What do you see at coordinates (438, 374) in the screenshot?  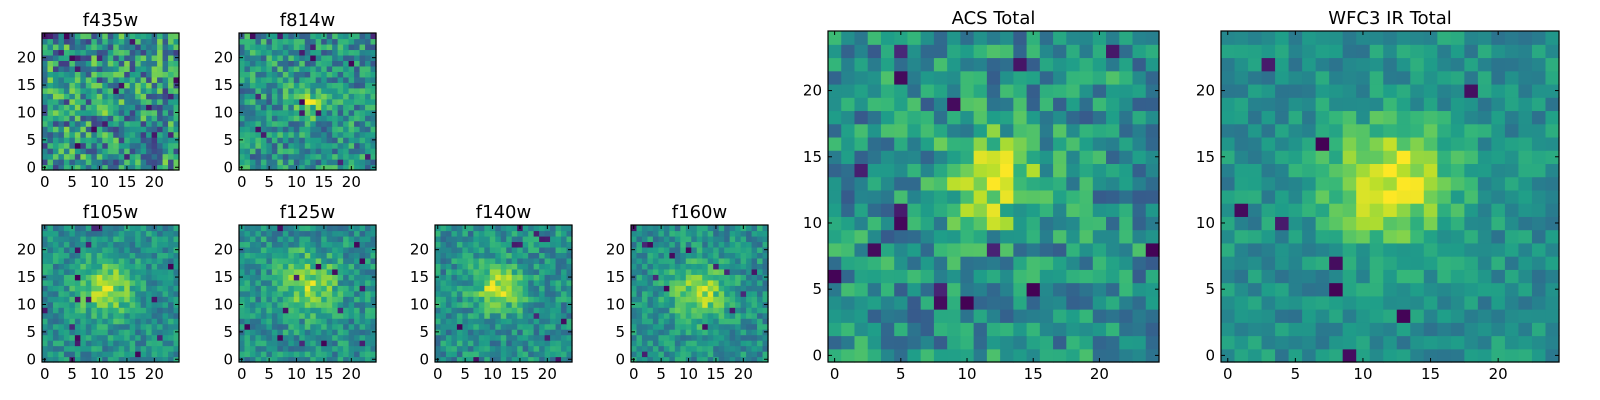 I see `x-tick-label: 0` at bounding box center [438, 374].